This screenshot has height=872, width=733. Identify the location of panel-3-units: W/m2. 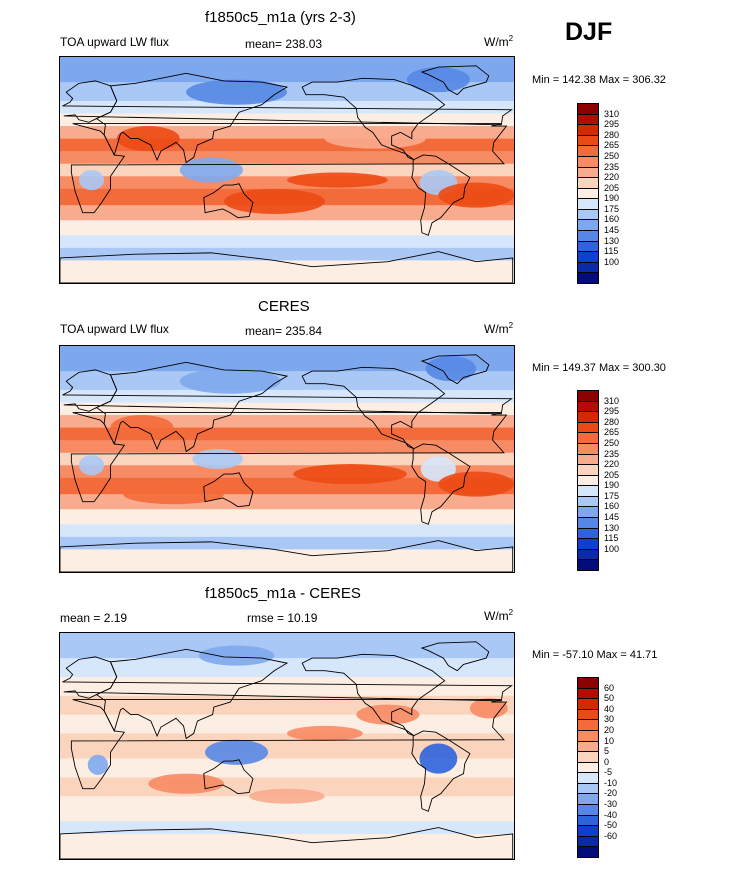
(499, 616).